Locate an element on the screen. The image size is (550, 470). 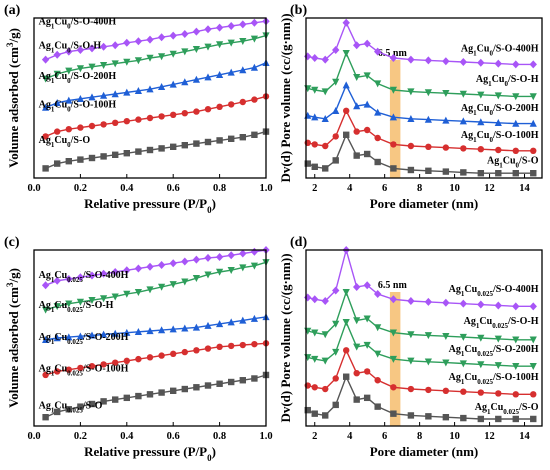
series-label: Ag1Cu0.025/S-O-H is located at coordinates (501, 323).